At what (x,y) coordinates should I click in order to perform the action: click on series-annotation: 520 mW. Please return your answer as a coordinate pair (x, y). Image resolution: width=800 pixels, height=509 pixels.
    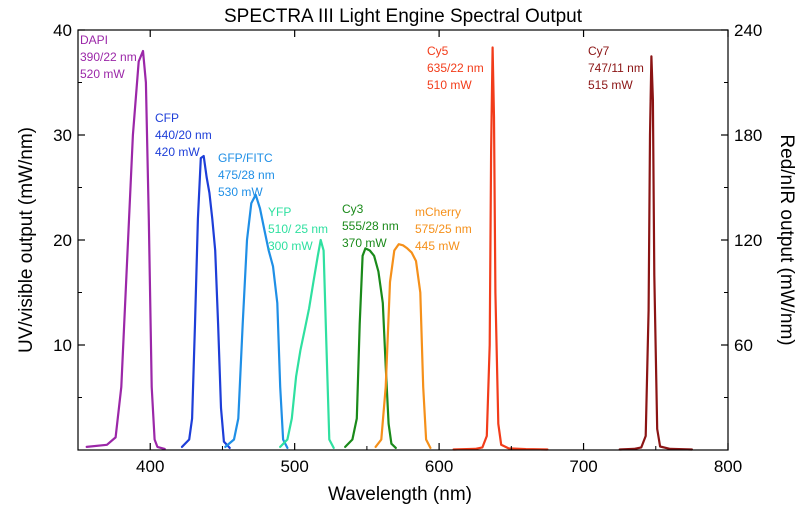
    Looking at the image, I should click on (102, 74).